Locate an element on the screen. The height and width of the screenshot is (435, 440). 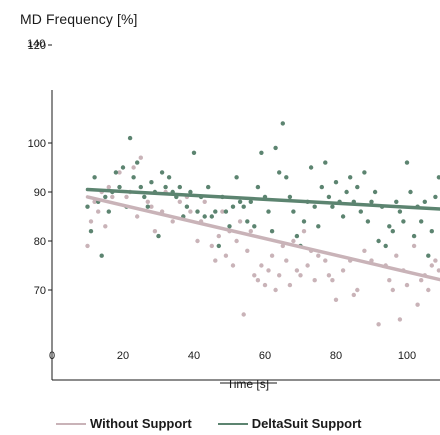
x-tick-label-3: 60 is located at coordinates (265, 356).